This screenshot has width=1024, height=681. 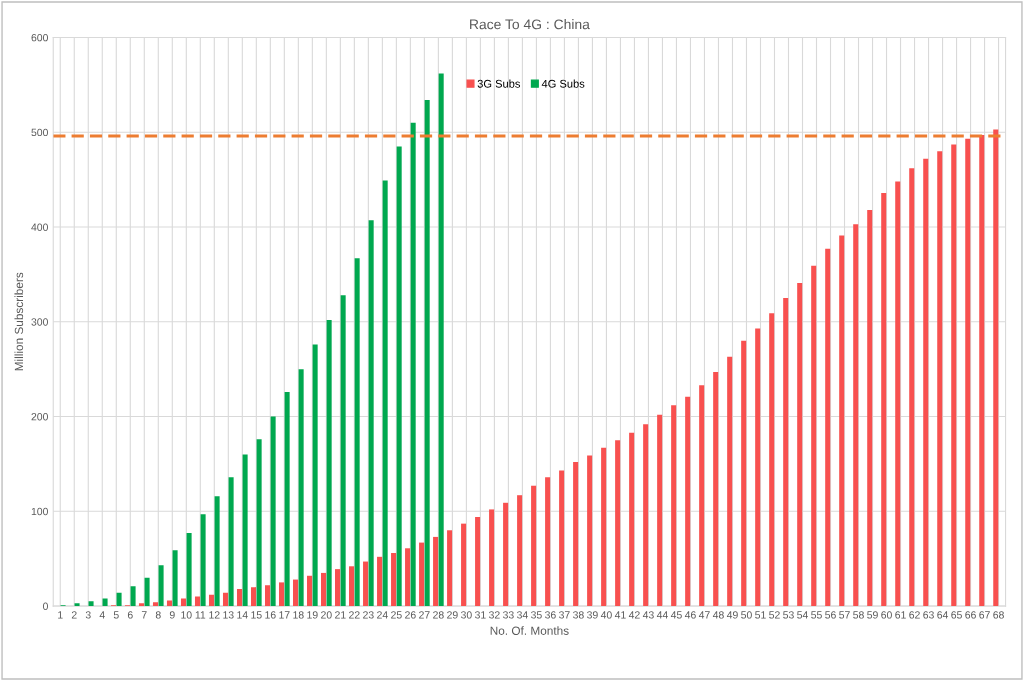 What do you see at coordinates (39, 227) in the screenshot?
I see `y-tick-label: 400` at bounding box center [39, 227].